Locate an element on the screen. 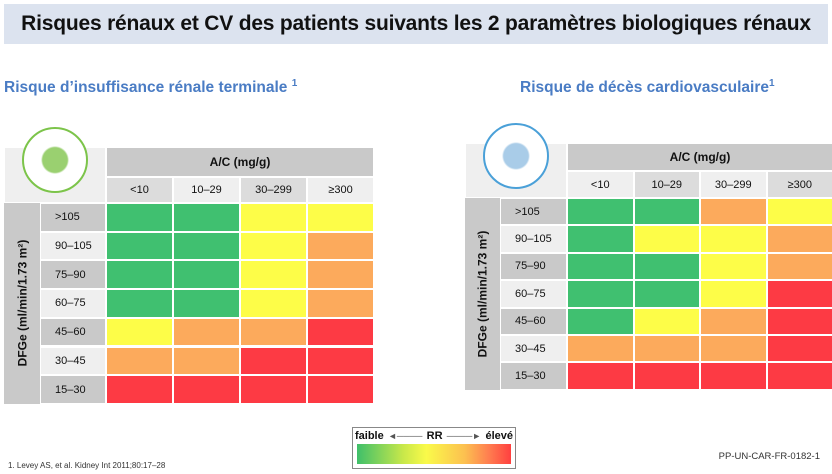  kidney-icon is located at coordinates (55, 160).